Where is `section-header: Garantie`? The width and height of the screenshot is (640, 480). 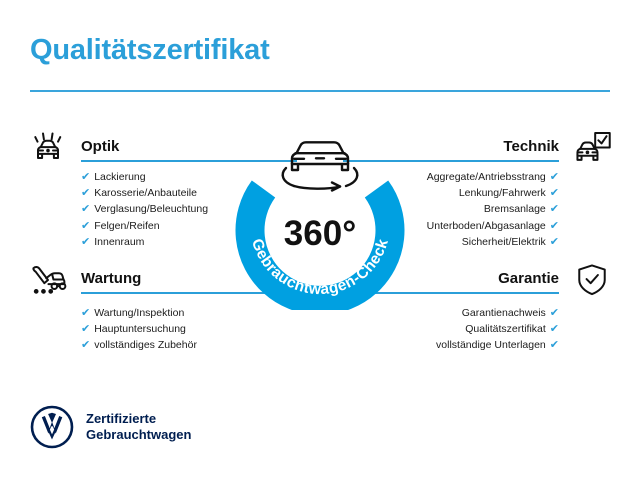
section-header: Garantie is located at coordinates (479, 279).